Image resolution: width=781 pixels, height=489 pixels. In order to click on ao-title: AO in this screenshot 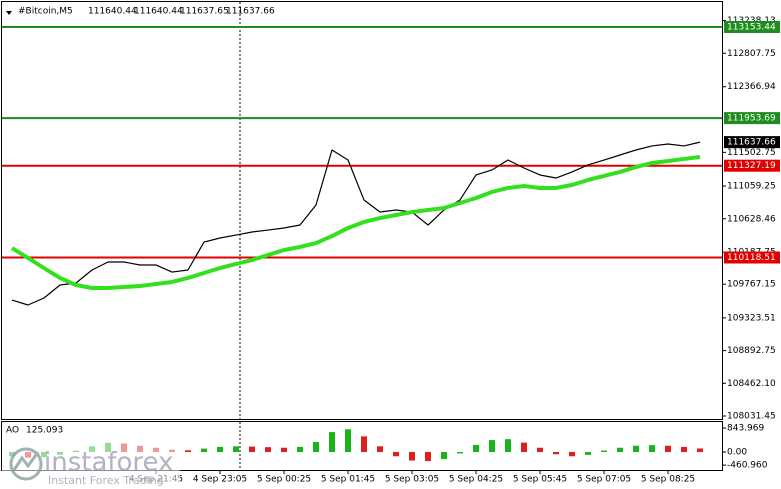, I will do `click(12, 431)`.